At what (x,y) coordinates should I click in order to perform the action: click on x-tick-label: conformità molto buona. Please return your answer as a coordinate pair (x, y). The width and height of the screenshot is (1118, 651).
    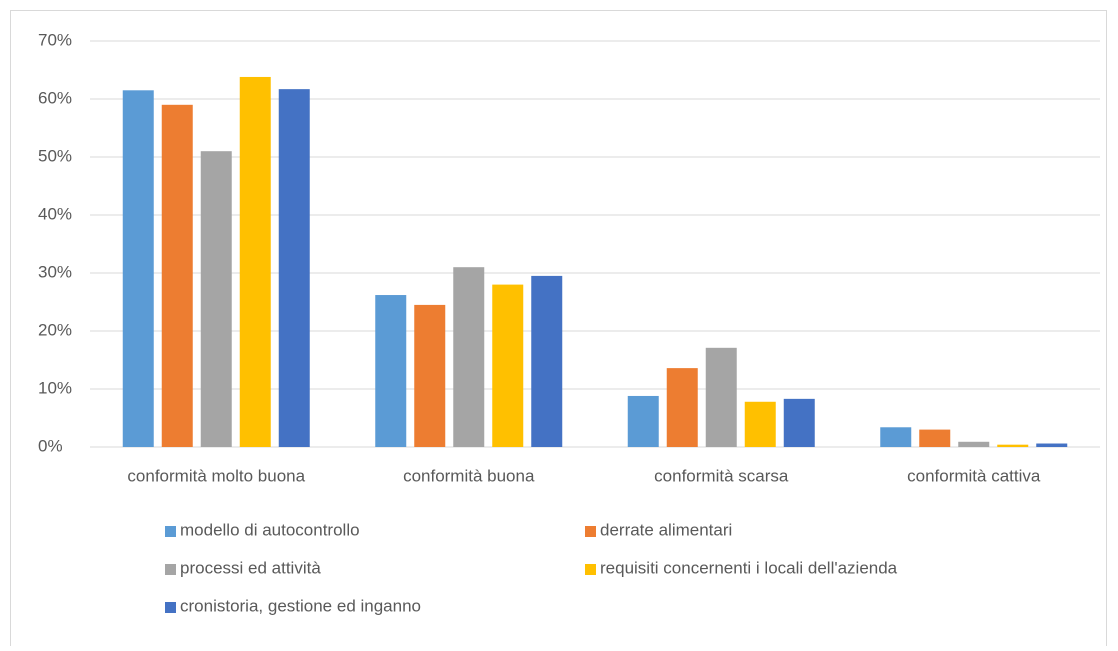
    Looking at the image, I should click on (216, 475).